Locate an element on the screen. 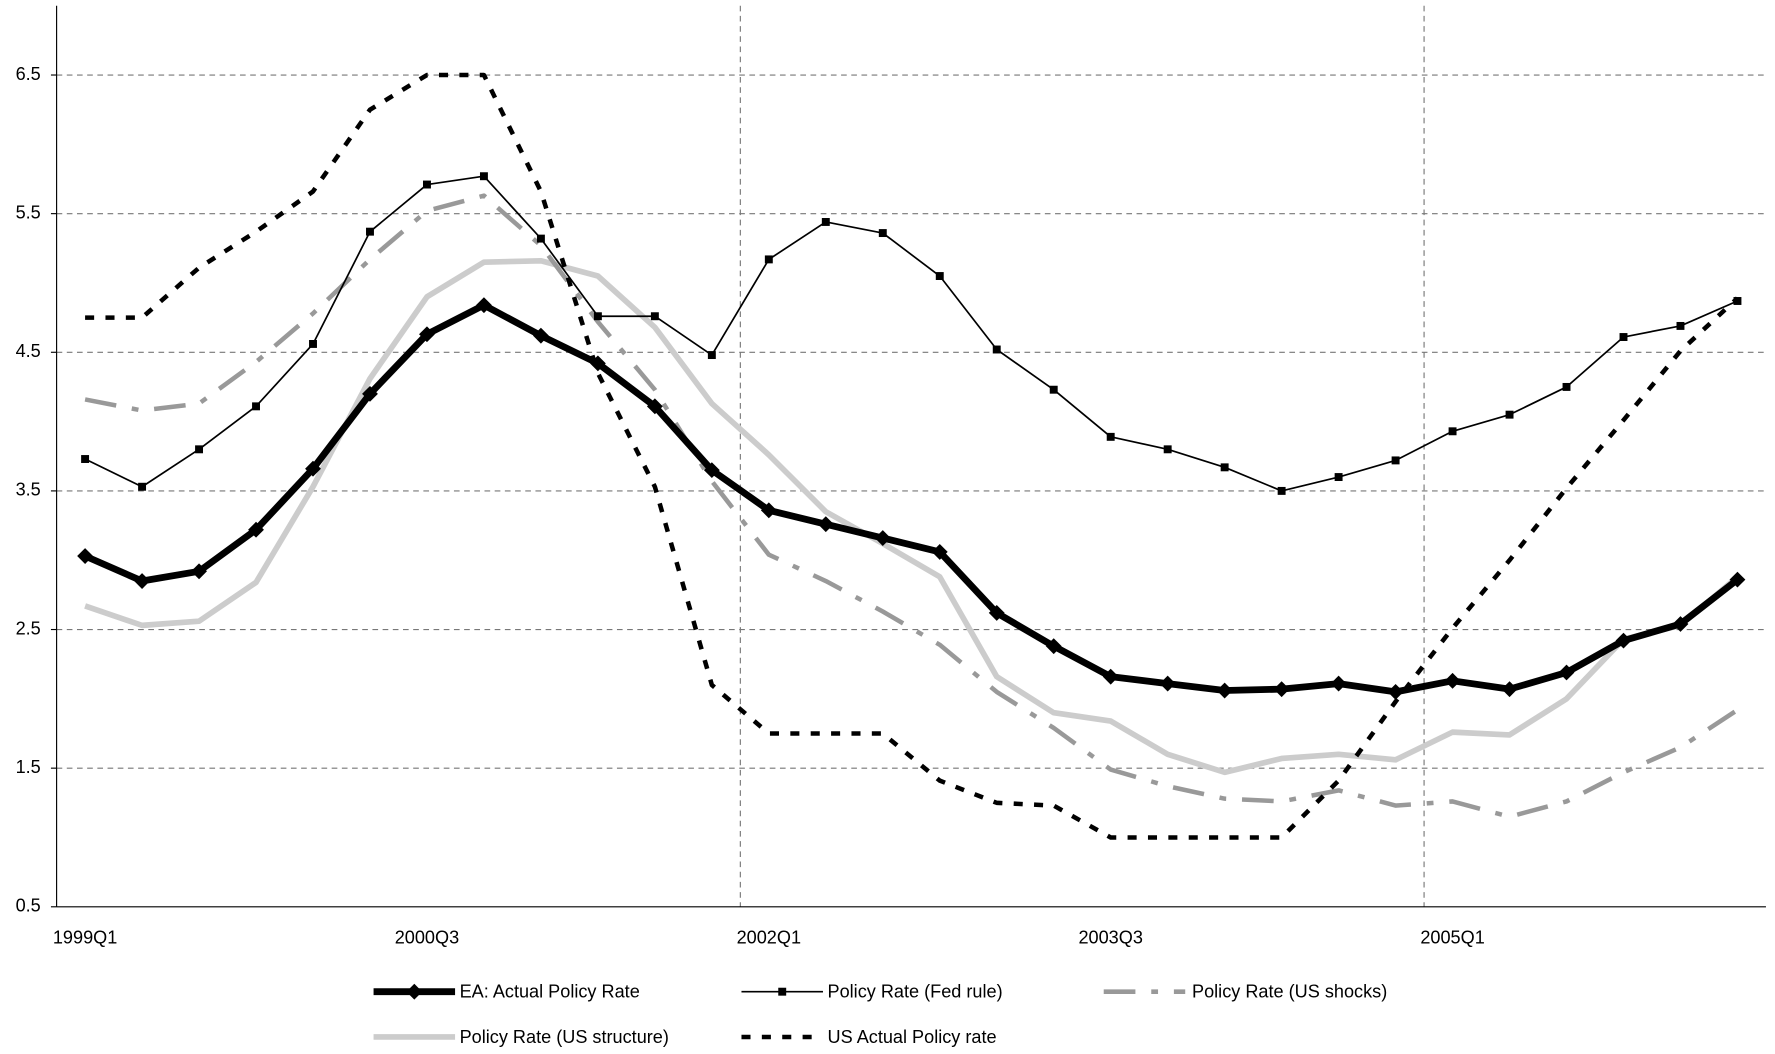 This screenshot has height=1054, width=1775. y-tick-label: 6.5 is located at coordinates (28, 74).